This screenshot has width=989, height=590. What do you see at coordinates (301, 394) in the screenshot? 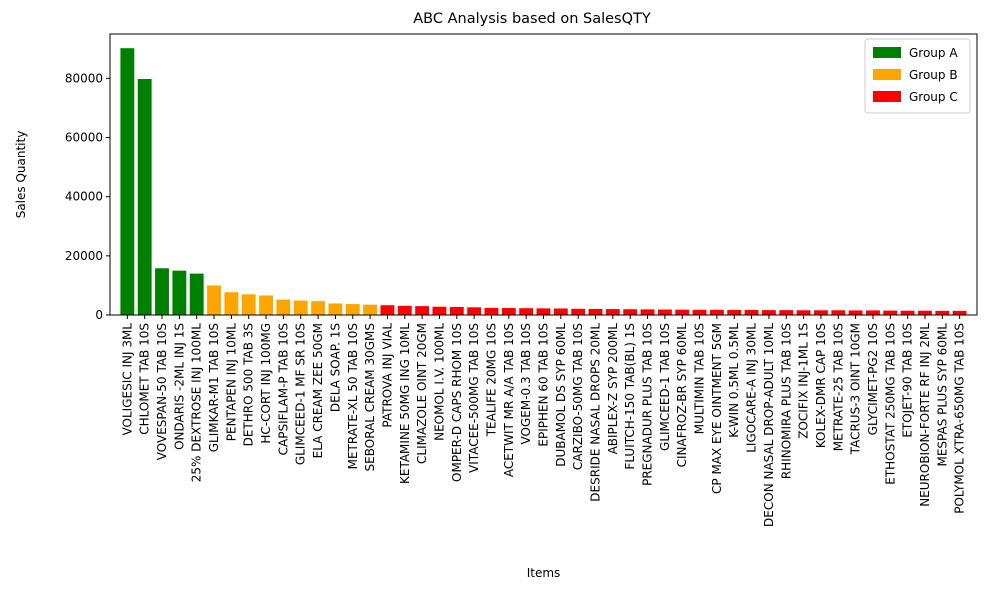
I see `x-tick-label: GLIMCEED-1 MF SR 10S` at bounding box center [301, 394].